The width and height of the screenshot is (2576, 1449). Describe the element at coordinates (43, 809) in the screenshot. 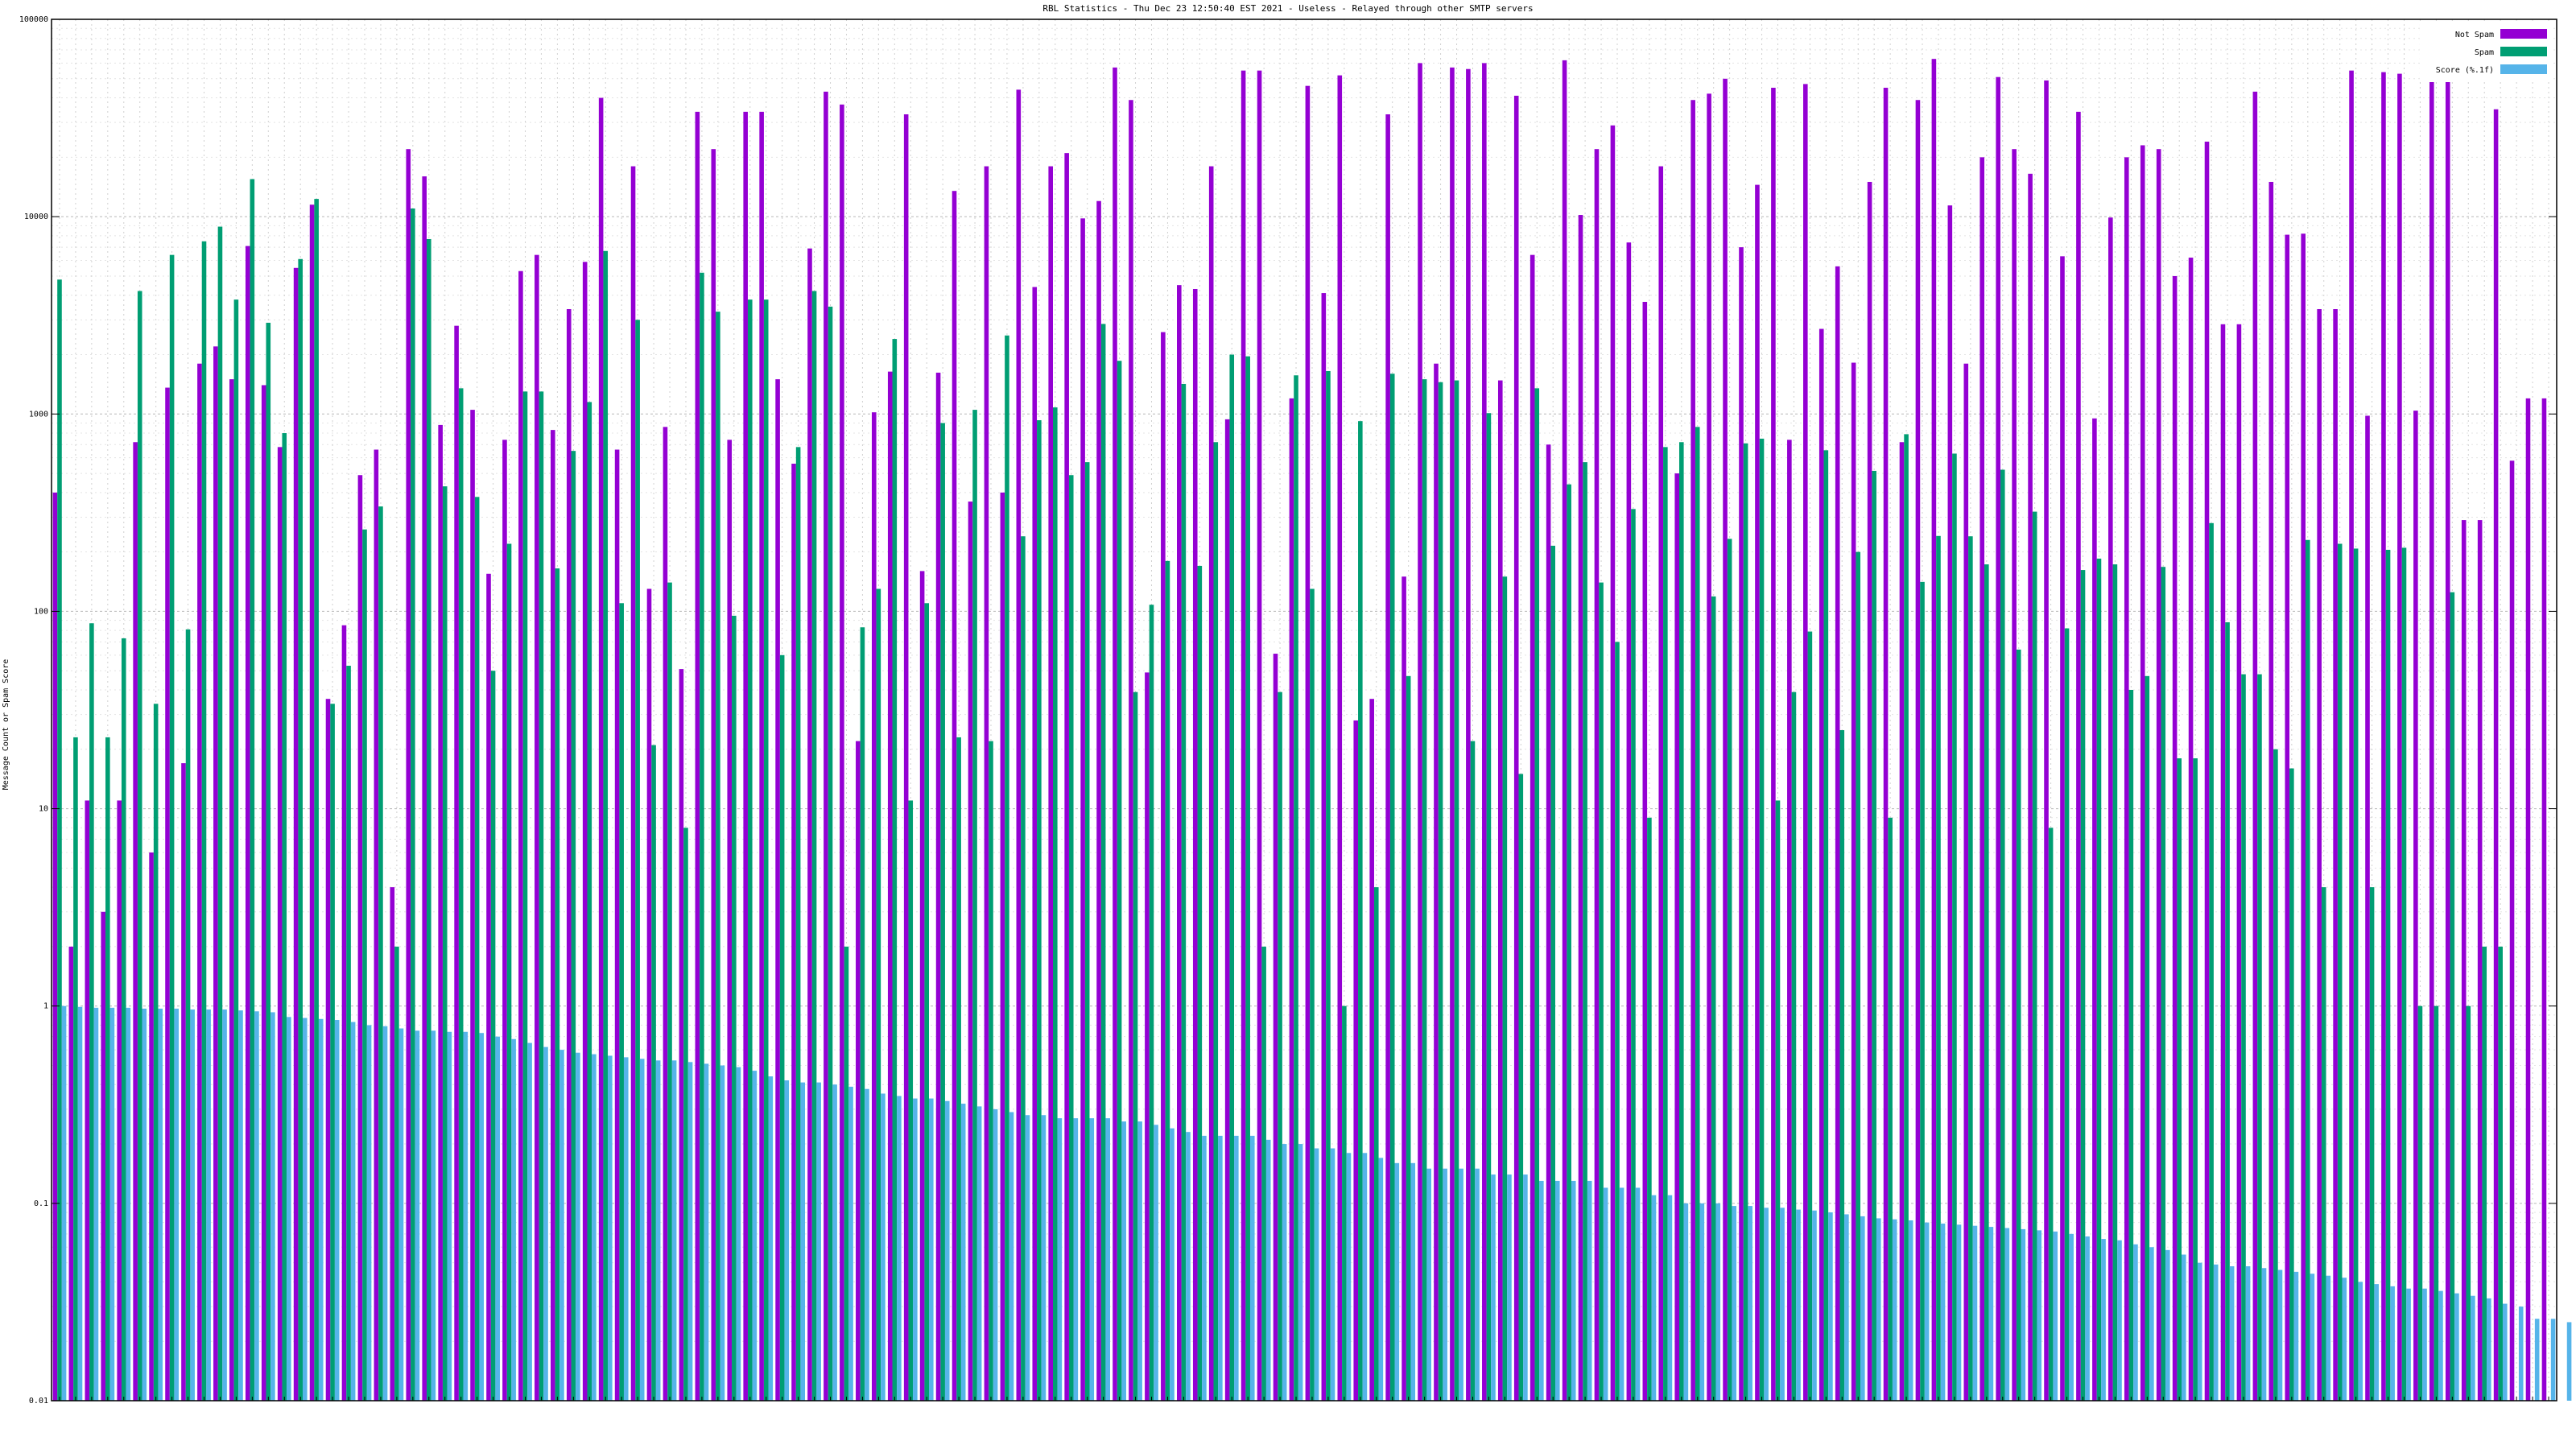

I see `y-tick-label: 10` at that location.